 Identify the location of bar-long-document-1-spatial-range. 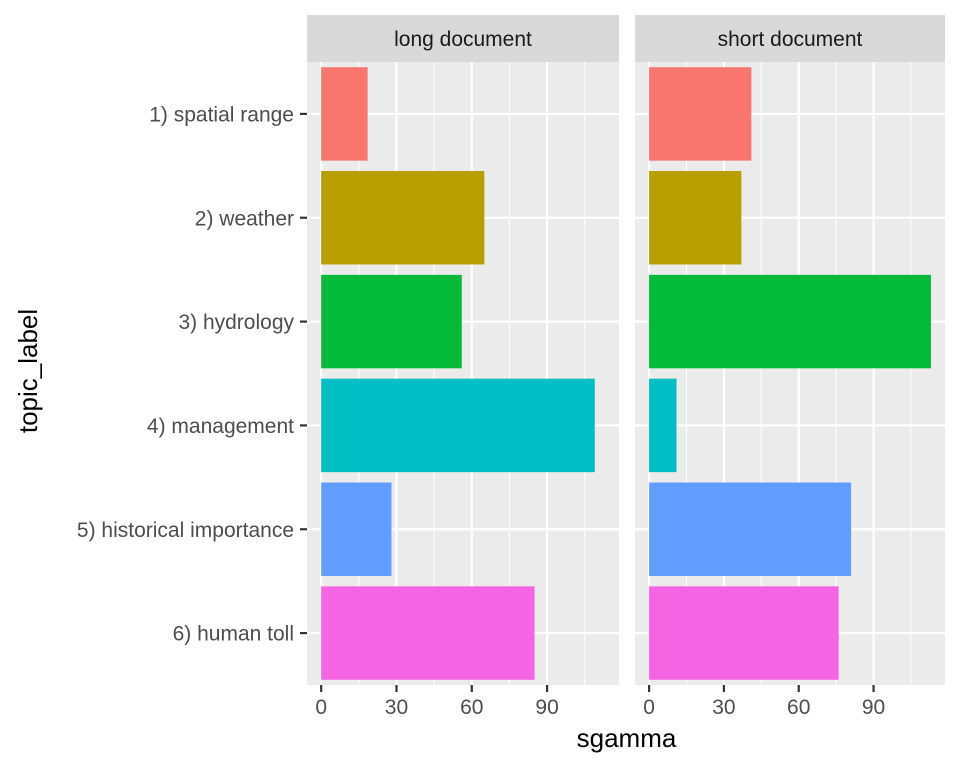
(344, 114).